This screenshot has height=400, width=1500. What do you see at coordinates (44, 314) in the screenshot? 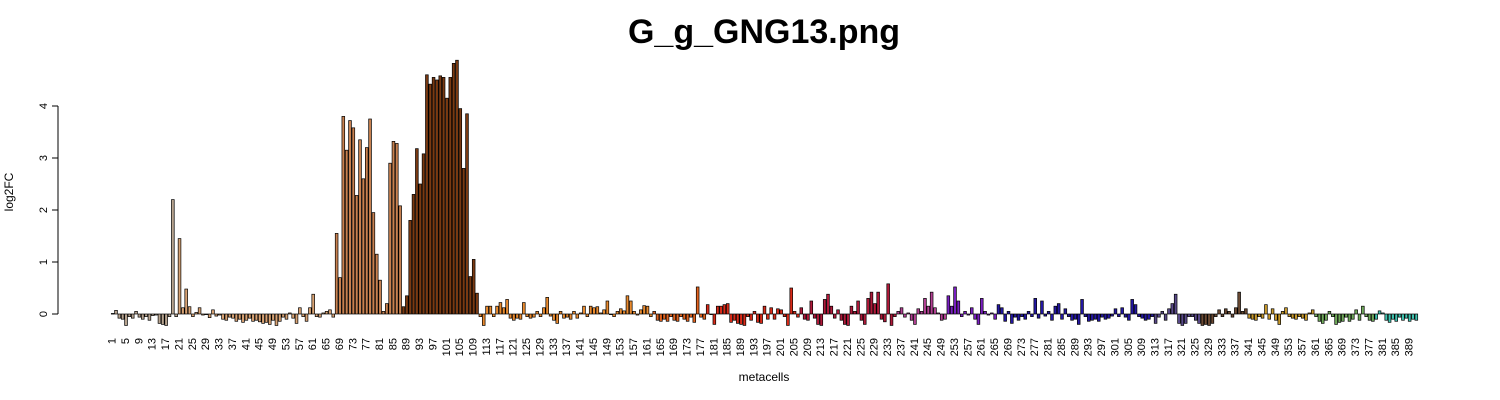
I see `y-tick-label: 0` at bounding box center [44, 314].